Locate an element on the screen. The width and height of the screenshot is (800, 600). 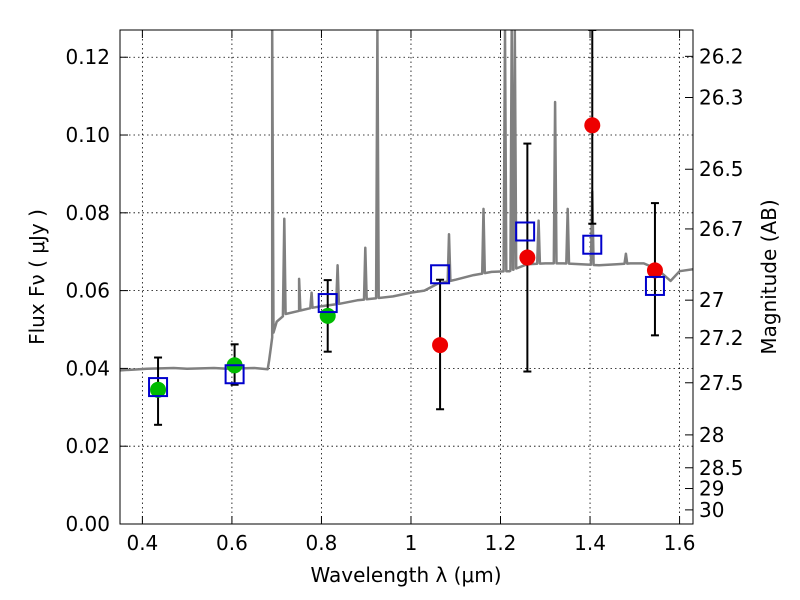
y-tick-label: 0.02 is located at coordinates (87, 446).